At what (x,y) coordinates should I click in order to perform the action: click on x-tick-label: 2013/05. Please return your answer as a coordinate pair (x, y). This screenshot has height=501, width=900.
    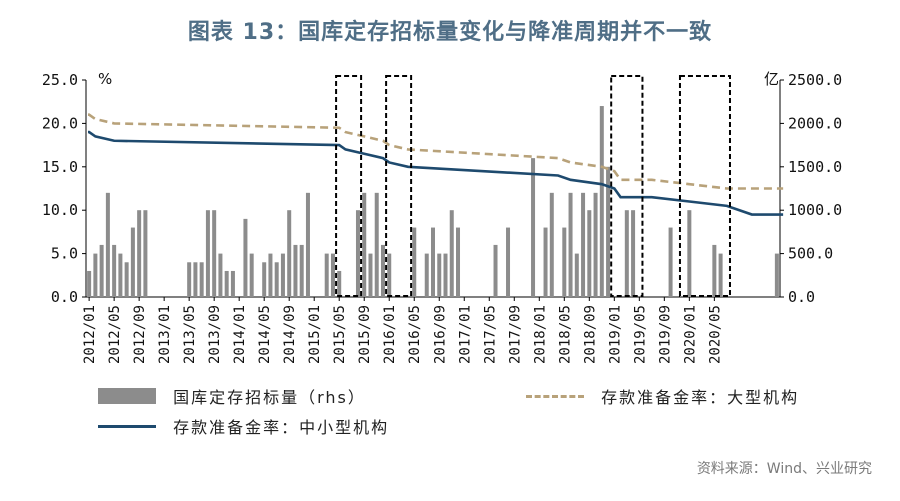
    Looking at the image, I should click on (190, 334).